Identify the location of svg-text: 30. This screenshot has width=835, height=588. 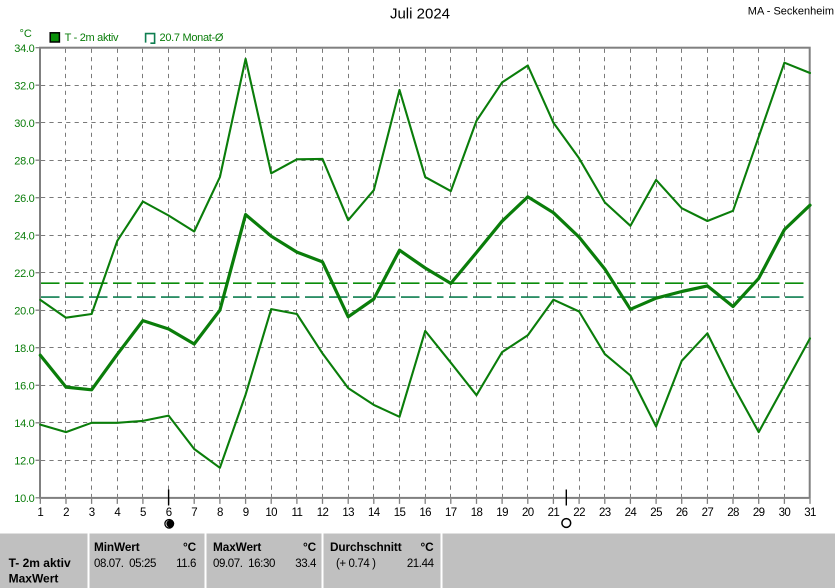
(785, 513).